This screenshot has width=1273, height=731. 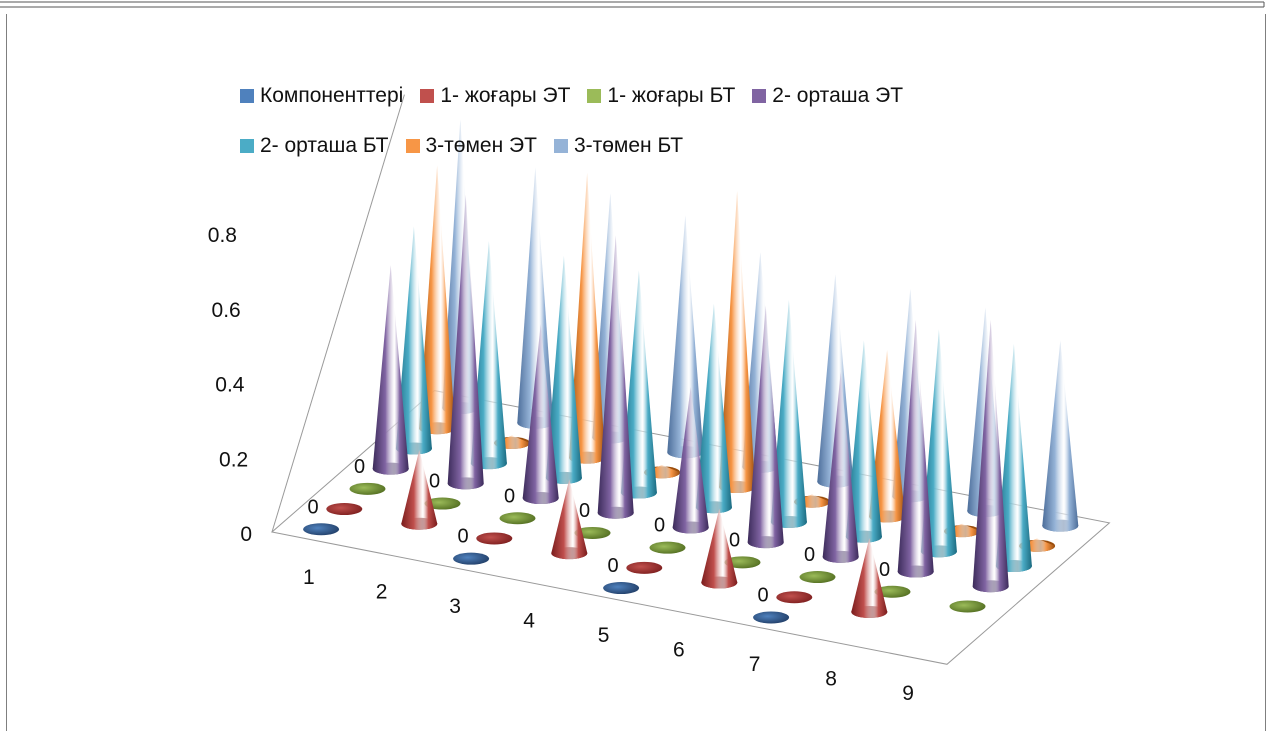 I want to click on x-tick-label: 3, so click(x=455, y=606).